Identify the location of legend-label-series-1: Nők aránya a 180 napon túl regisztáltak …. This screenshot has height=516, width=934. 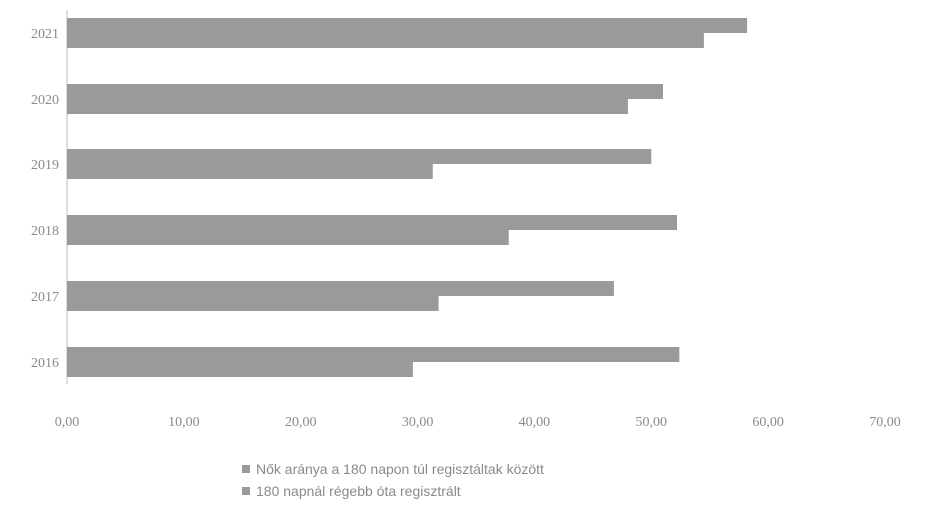
(400, 469).